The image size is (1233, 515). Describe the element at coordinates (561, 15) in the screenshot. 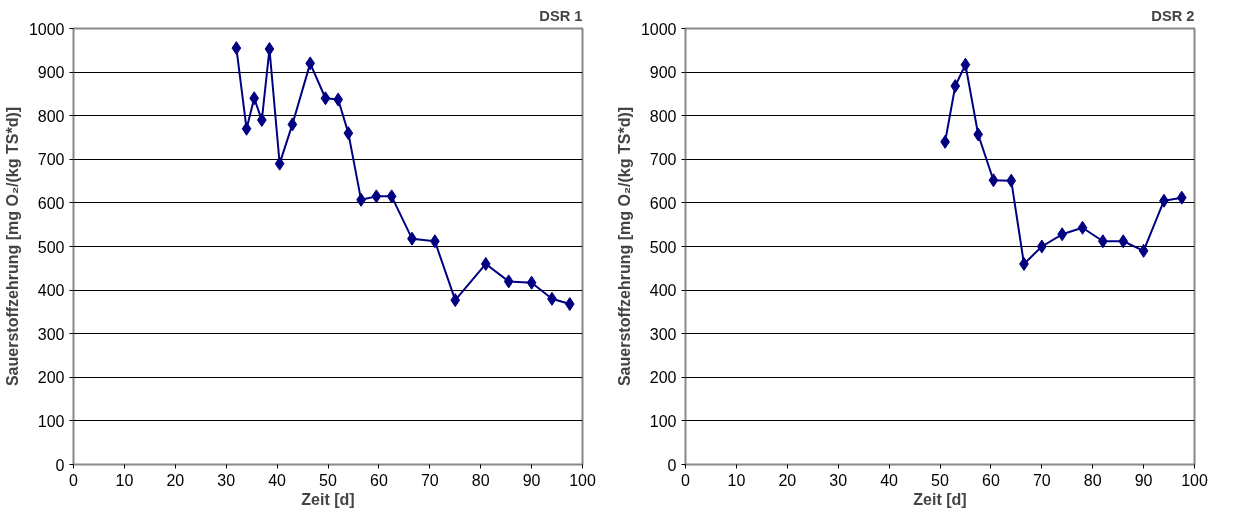

I see `chart-title: DSR 1` at that location.